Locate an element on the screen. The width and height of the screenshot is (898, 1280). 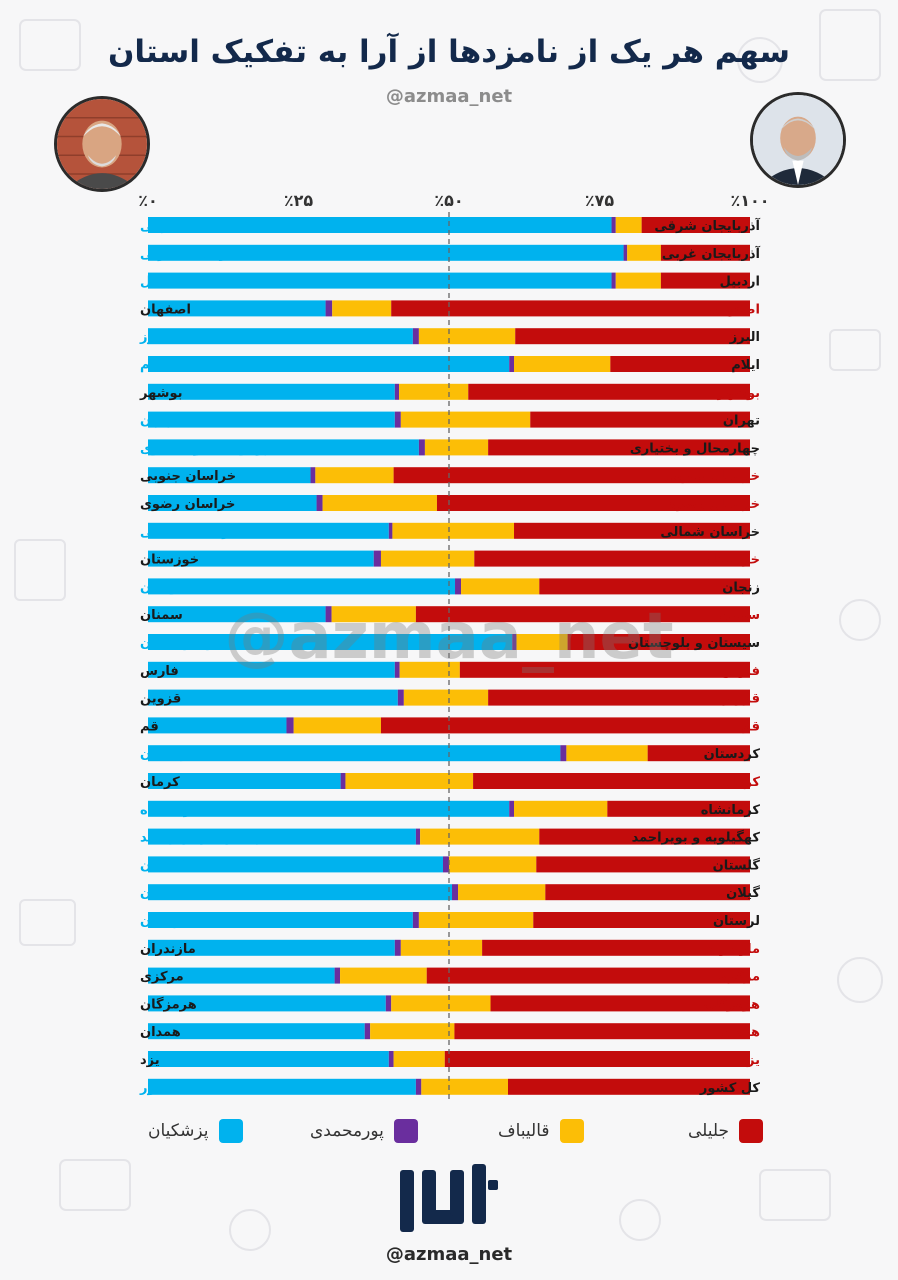
jalili-avatar is located at coordinates (798, 140).